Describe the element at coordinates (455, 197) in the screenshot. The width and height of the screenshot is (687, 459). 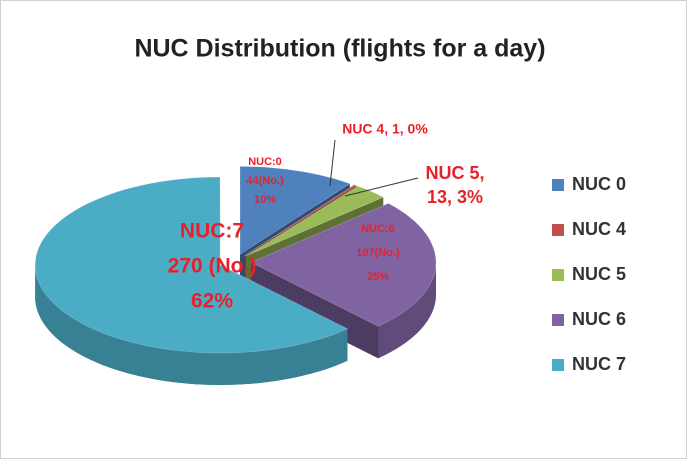
I see `data-label: 13, 3%` at that location.